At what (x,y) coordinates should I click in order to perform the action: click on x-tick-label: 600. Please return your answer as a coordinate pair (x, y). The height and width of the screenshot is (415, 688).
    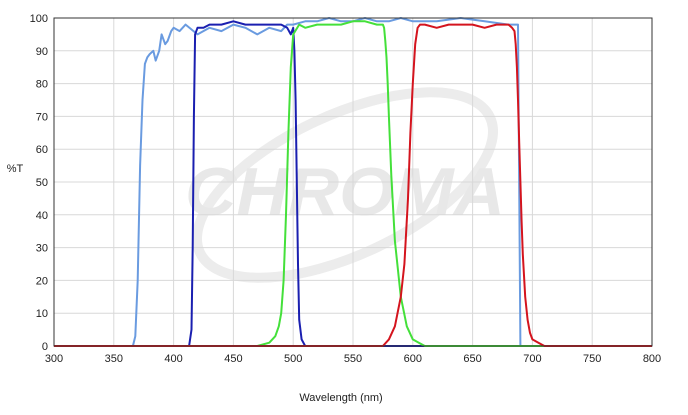
    Looking at the image, I should click on (413, 359).